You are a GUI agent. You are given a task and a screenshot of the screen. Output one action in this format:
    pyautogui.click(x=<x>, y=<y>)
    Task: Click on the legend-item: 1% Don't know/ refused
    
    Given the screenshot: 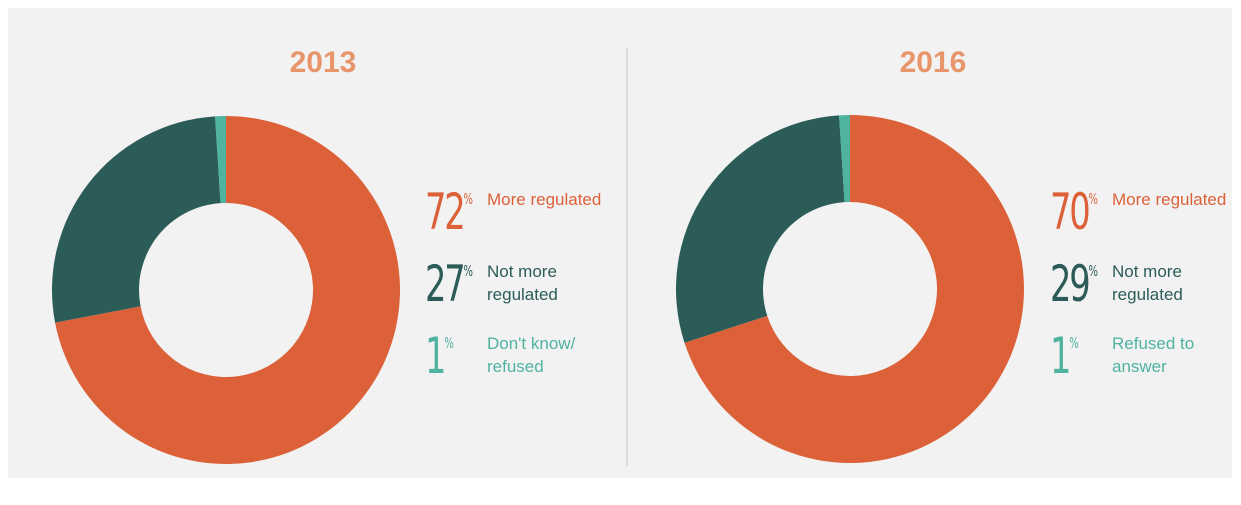 What is the action you would take?
    pyautogui.click(x=516, y=356)
    